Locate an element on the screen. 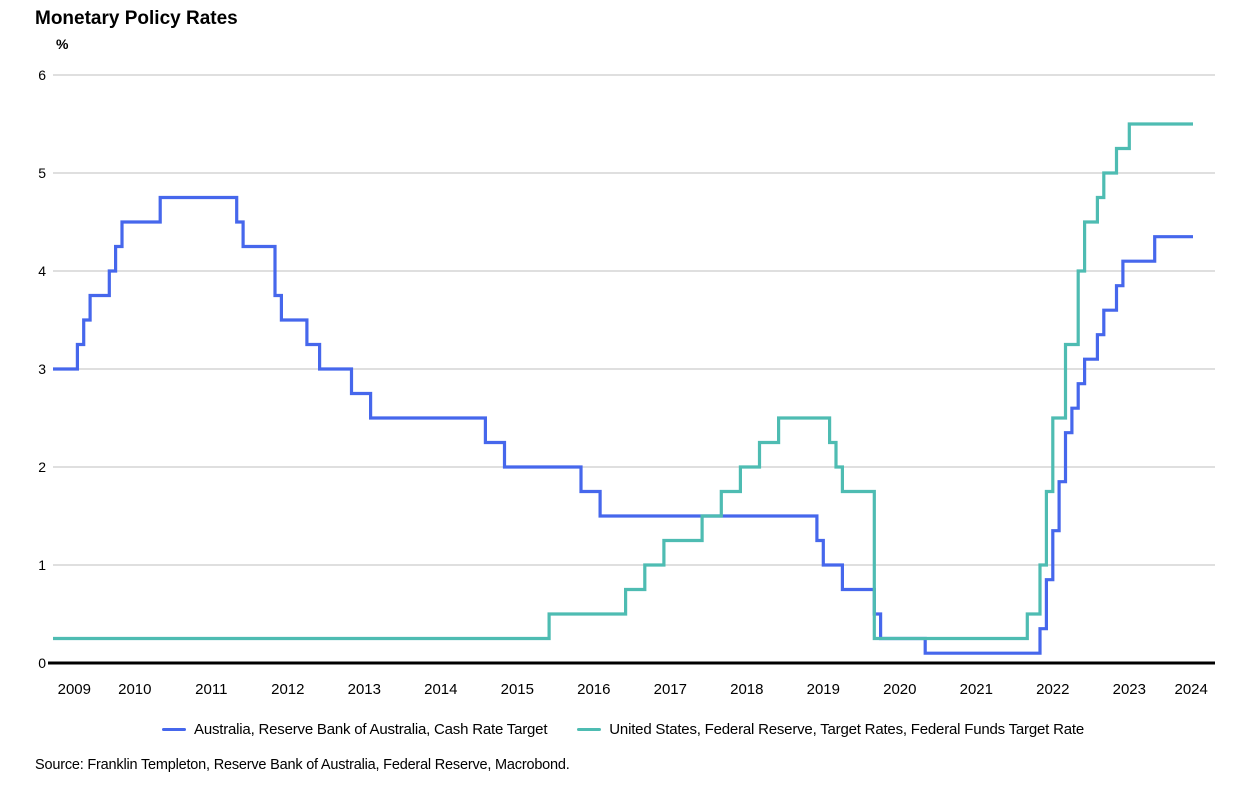 The image size is (1246, 802). x-tick-label: 2012 is located at coordinates (287, 689).